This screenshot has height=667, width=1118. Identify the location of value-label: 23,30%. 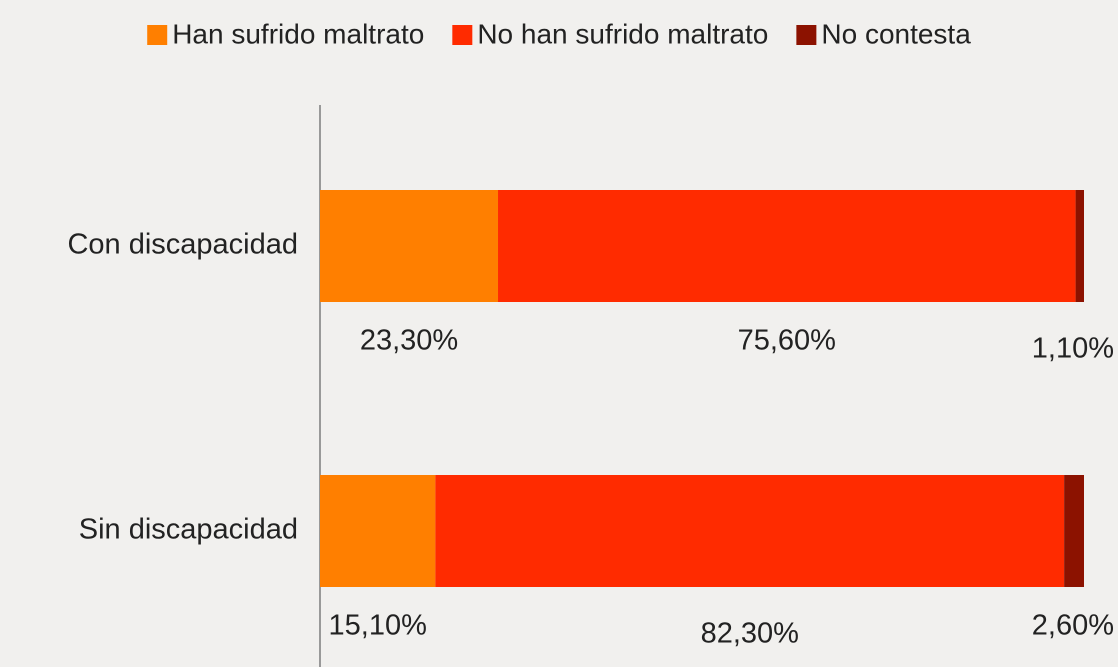
(409, 341).